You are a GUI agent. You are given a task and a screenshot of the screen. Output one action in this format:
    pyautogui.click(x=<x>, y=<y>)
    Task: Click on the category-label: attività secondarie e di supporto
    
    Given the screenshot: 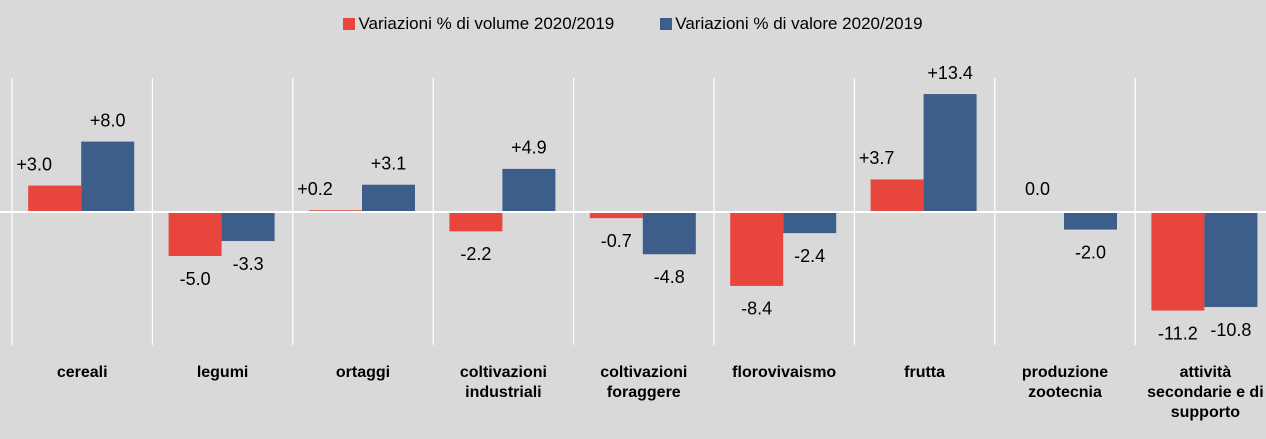 What is the action you would take?
    pyautogui.click(x=1205, y=392)
    